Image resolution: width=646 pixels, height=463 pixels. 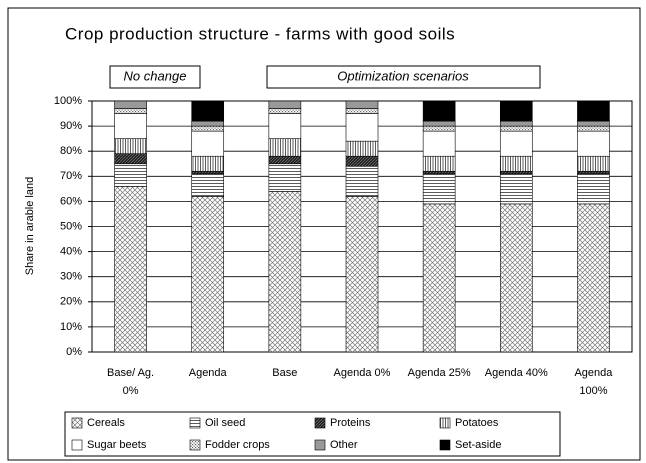 What do you see at coordinates (68, 101) in the screenshot?
I see `y-tick-label: 100%` at bounding box center [68, 101].